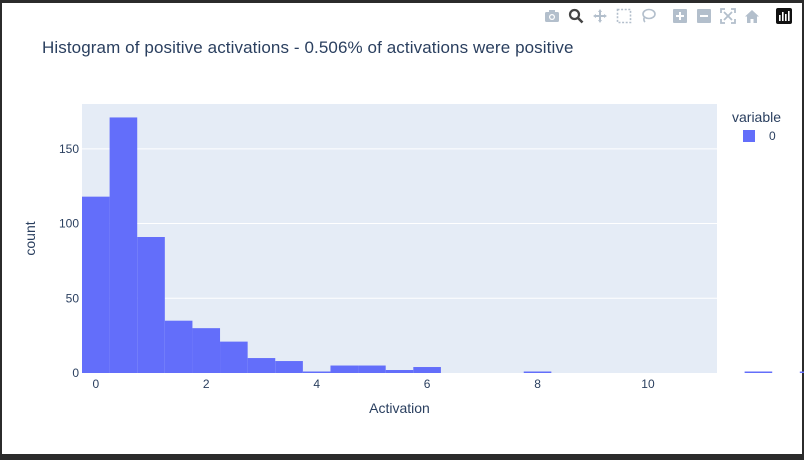 This screenshot has width=804, height=460. Describe the element at coordinates (69, 149) in the screenshot. I see `y-tick-label: 150` at that location.